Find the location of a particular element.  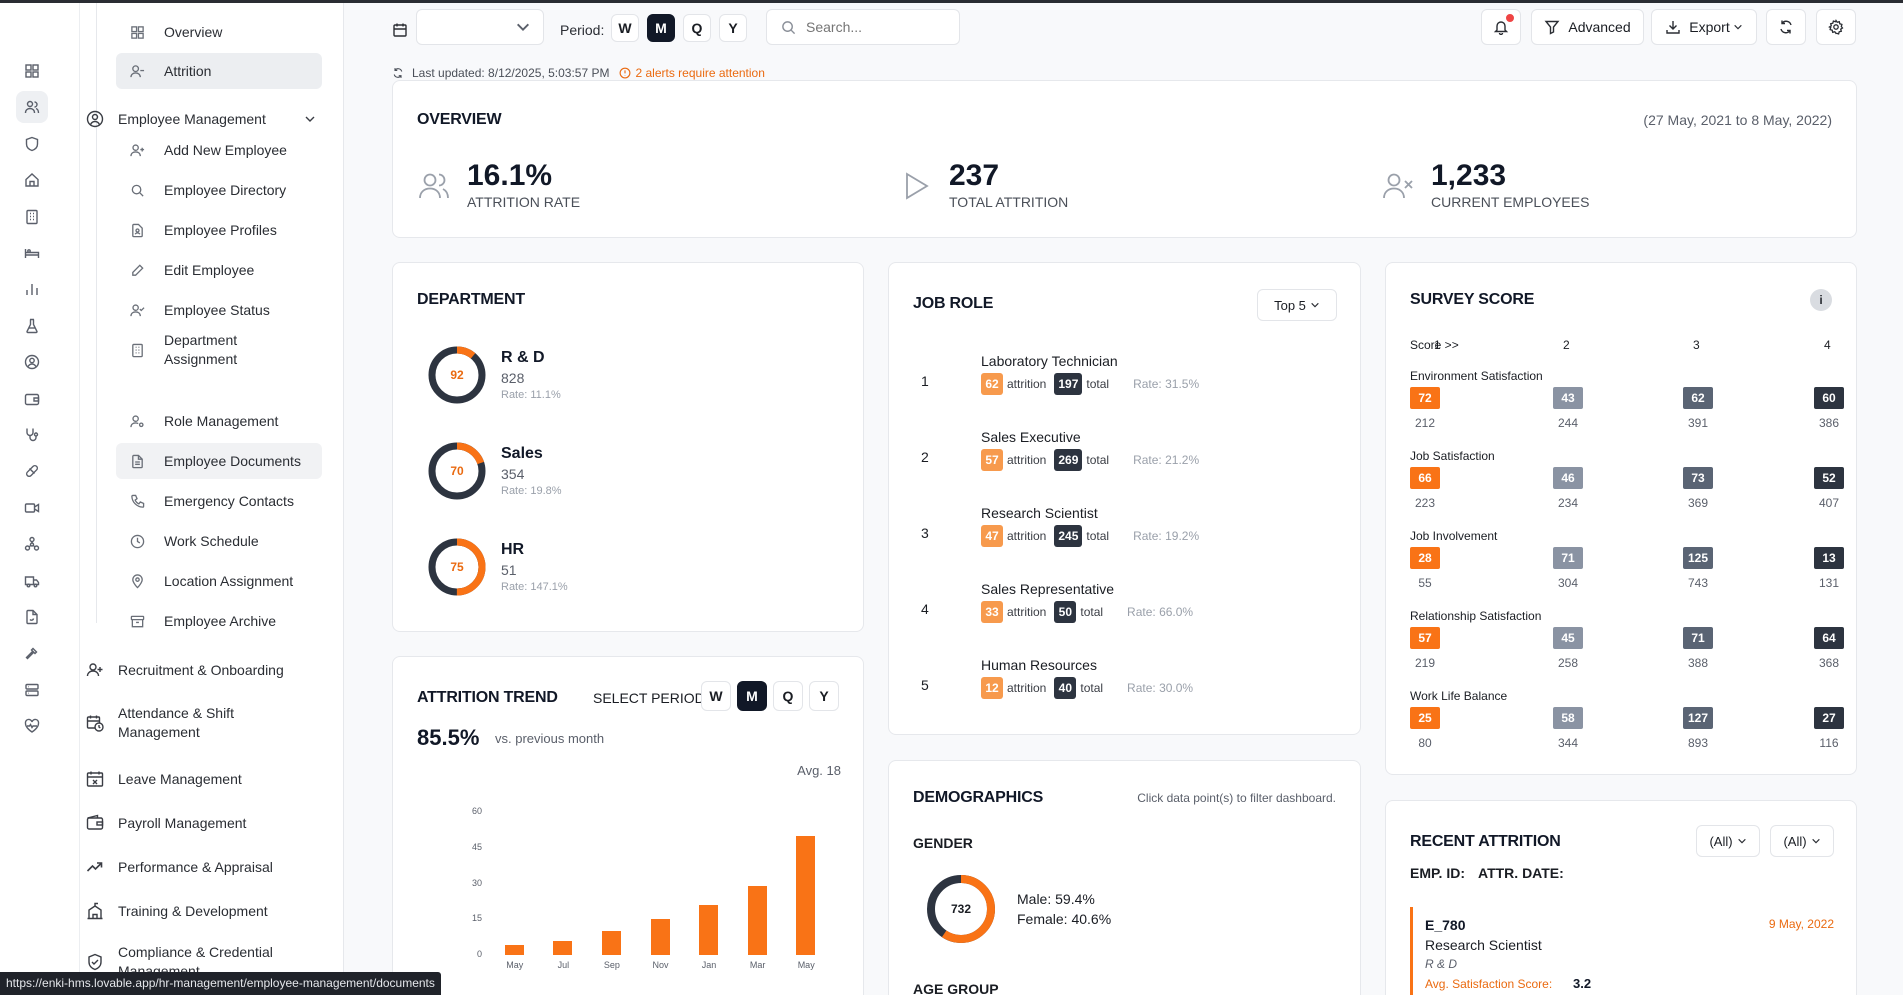

trend-period-w-button: W is located at coordinates (716, 696).